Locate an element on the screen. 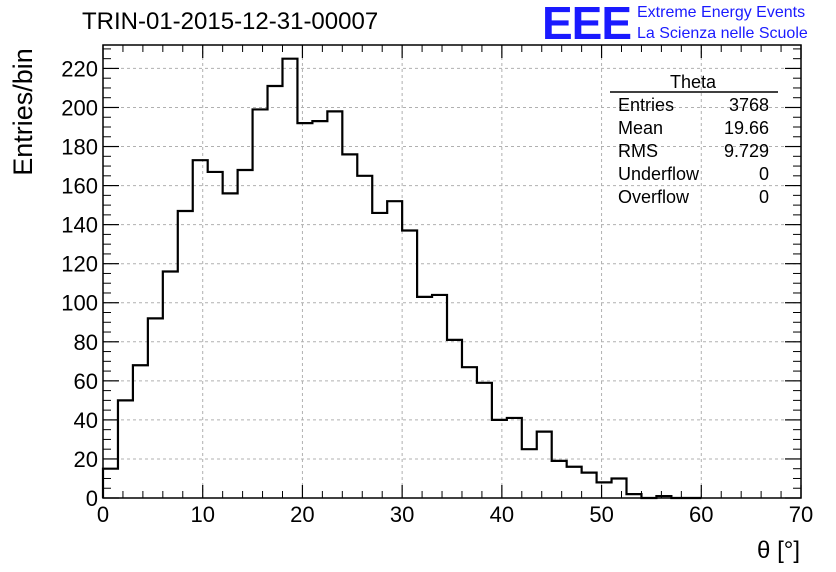  stats-label: RMS is located at coordinates (638, 151).